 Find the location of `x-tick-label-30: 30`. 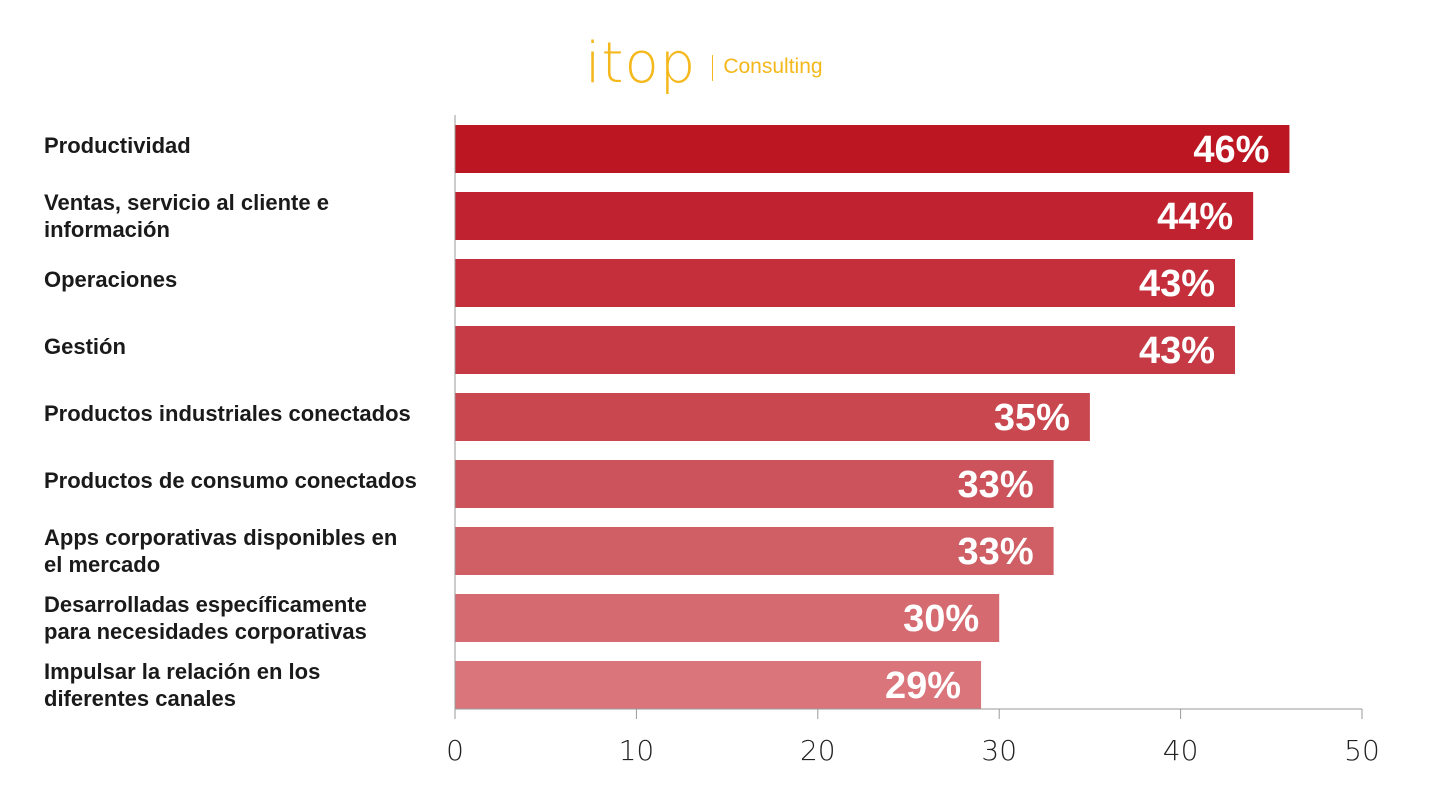

x-tick-label-30: 30 is located at coordinates (999, 750).